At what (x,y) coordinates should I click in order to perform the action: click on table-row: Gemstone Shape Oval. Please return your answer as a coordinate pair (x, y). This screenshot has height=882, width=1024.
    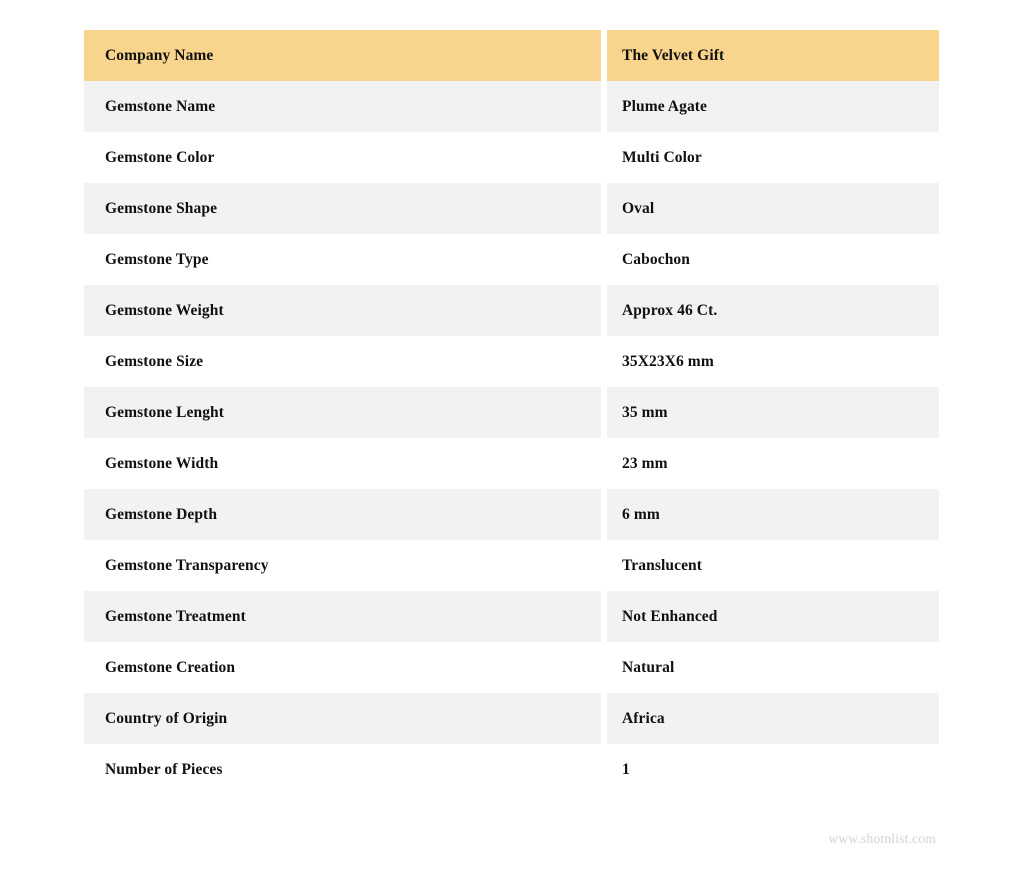
    Looking at the image, I should click on (511, 208).